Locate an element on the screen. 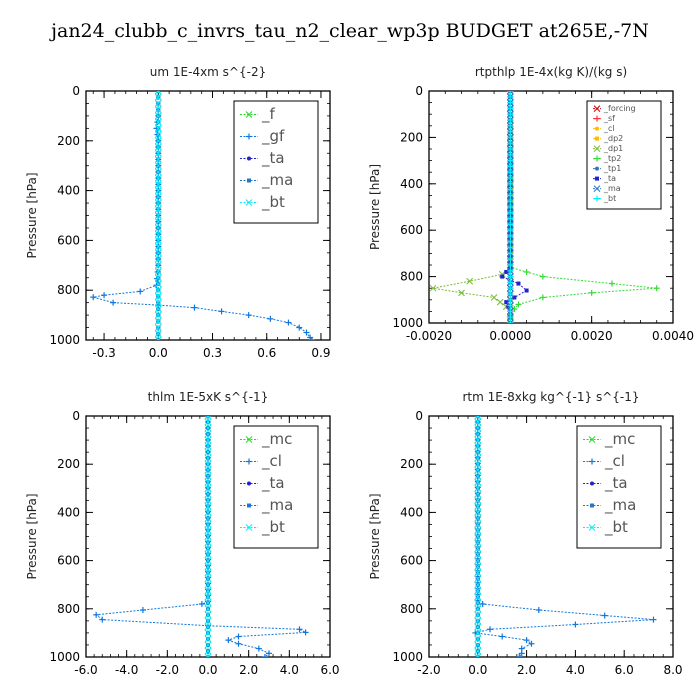 Image resolution: width=700 pixels, height=700 pixels. legend-label: _ma is located at coordinates (277, 505).